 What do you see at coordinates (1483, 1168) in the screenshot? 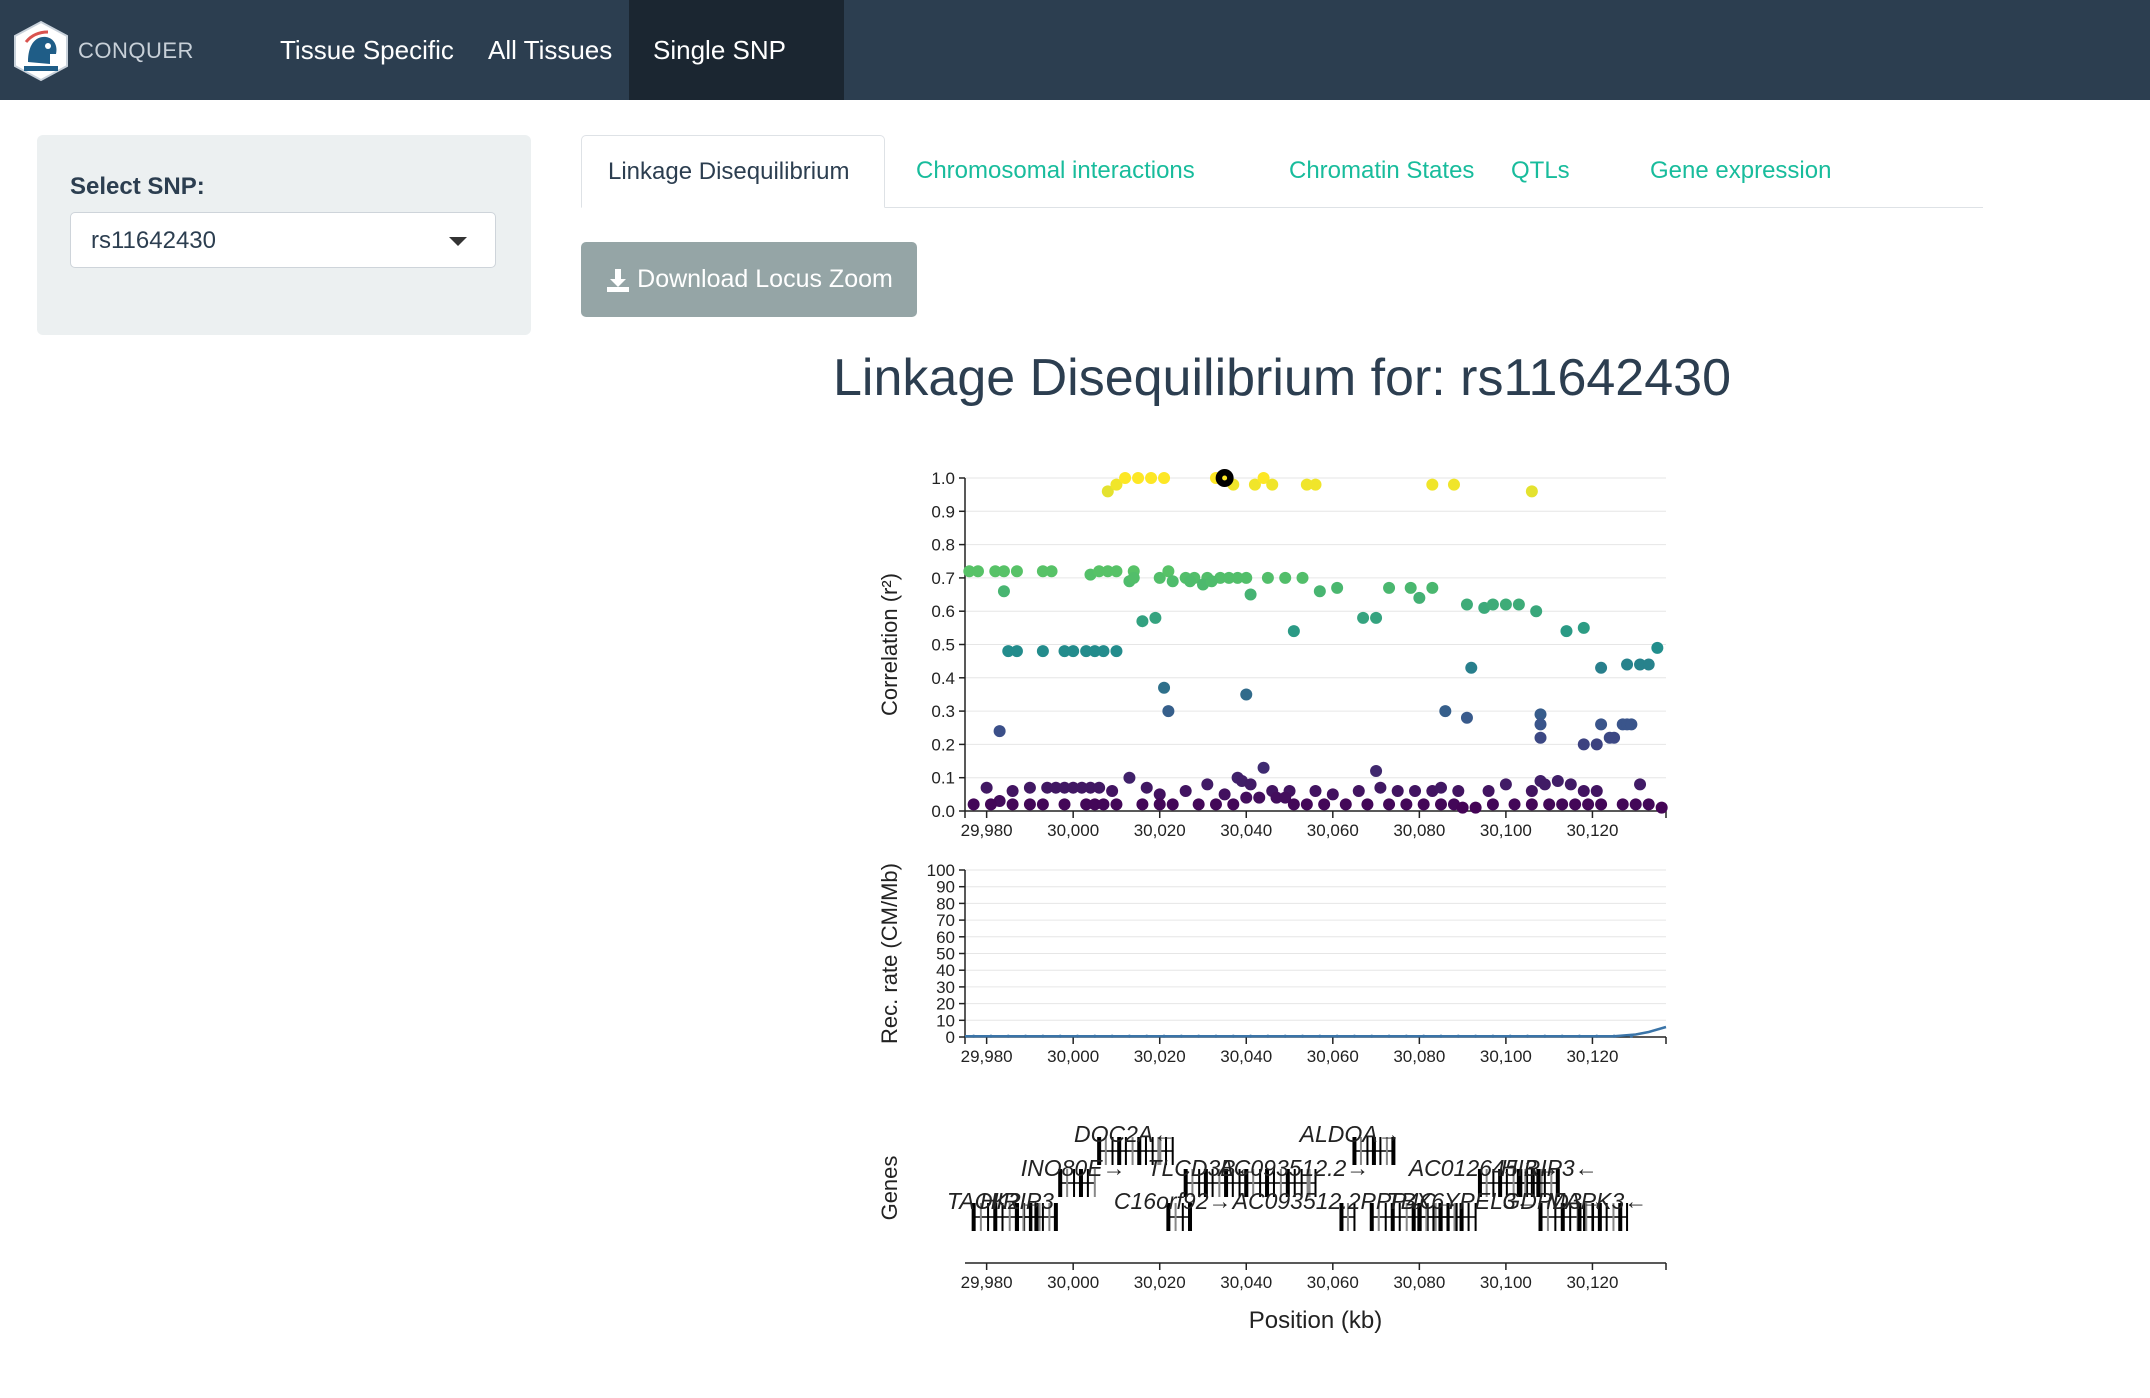
I see `gene-label: AC012645.3→` at bounding box center [1483, 1168].